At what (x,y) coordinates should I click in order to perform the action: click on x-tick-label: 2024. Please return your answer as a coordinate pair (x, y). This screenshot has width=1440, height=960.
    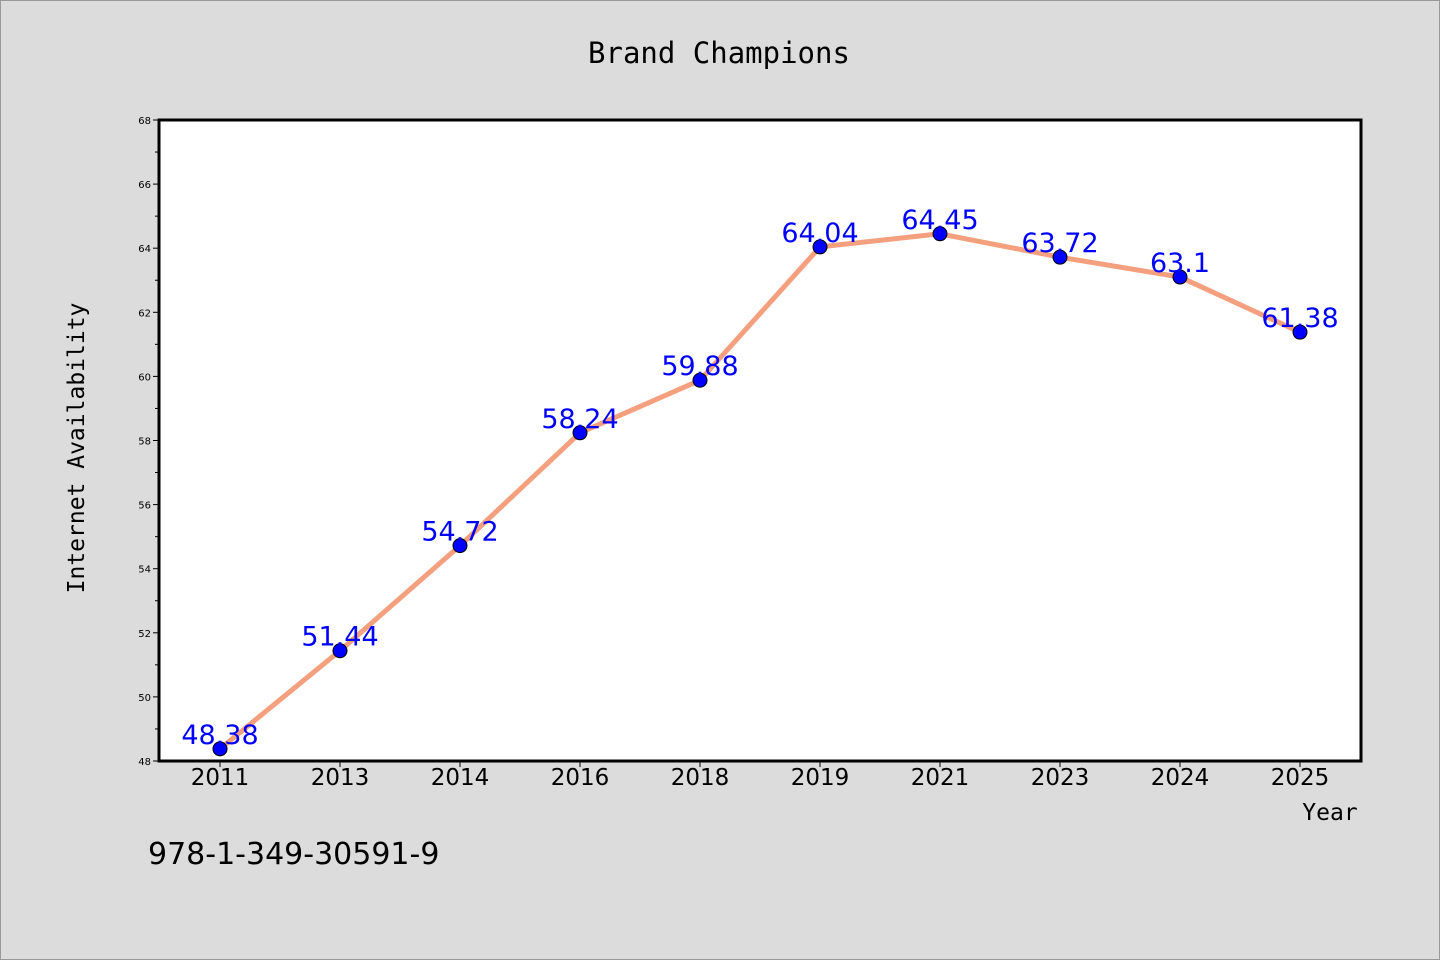
    Looking at the image, I should click on (1180, 778).